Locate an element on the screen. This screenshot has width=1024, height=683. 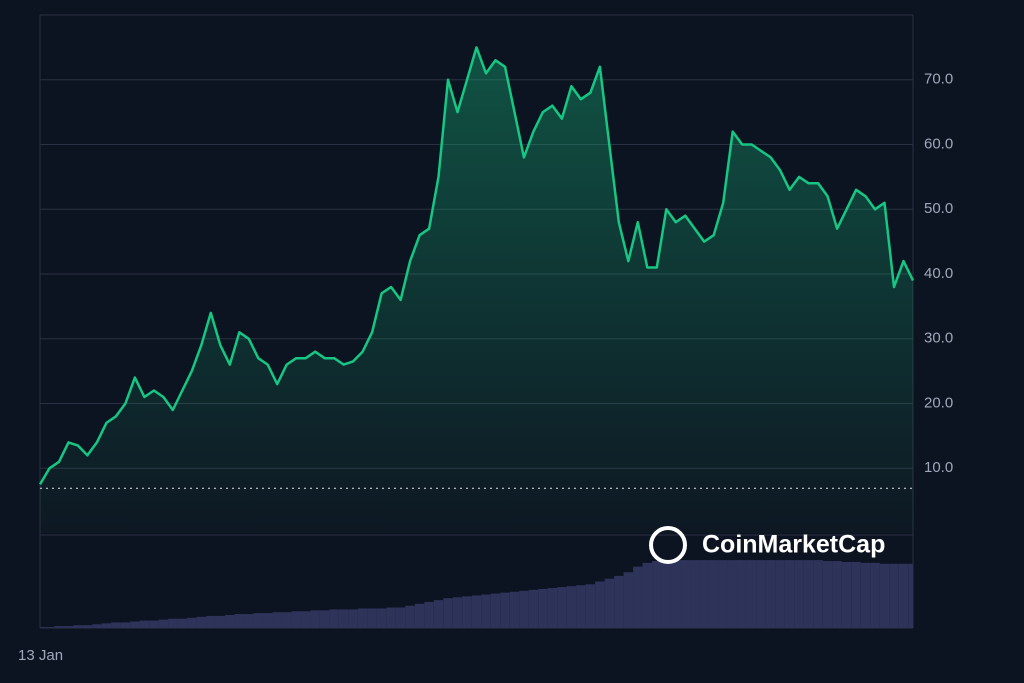
y-tick-label: 60.0 is located at coordinates (938, 143).